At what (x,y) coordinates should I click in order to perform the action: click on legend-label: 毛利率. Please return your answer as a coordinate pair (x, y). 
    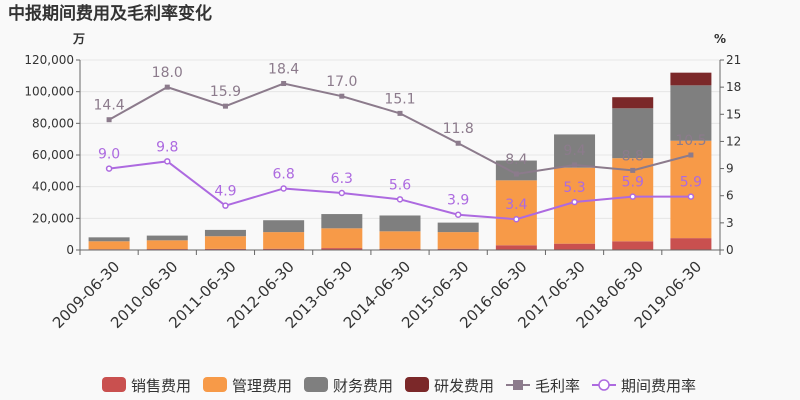
    Looking at the image, I should click on (557, 386).